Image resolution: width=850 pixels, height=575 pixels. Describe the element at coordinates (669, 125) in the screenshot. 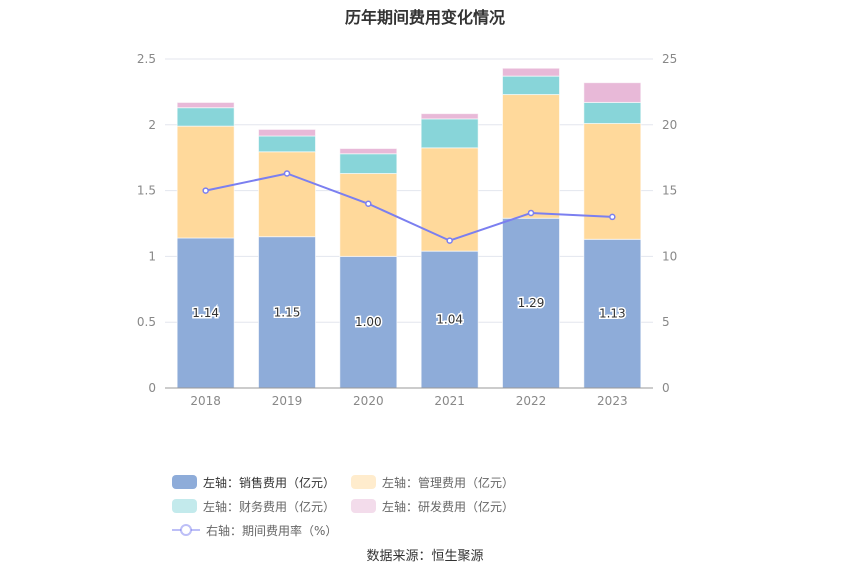

I see `y-right-tick-label: 20` at that location.